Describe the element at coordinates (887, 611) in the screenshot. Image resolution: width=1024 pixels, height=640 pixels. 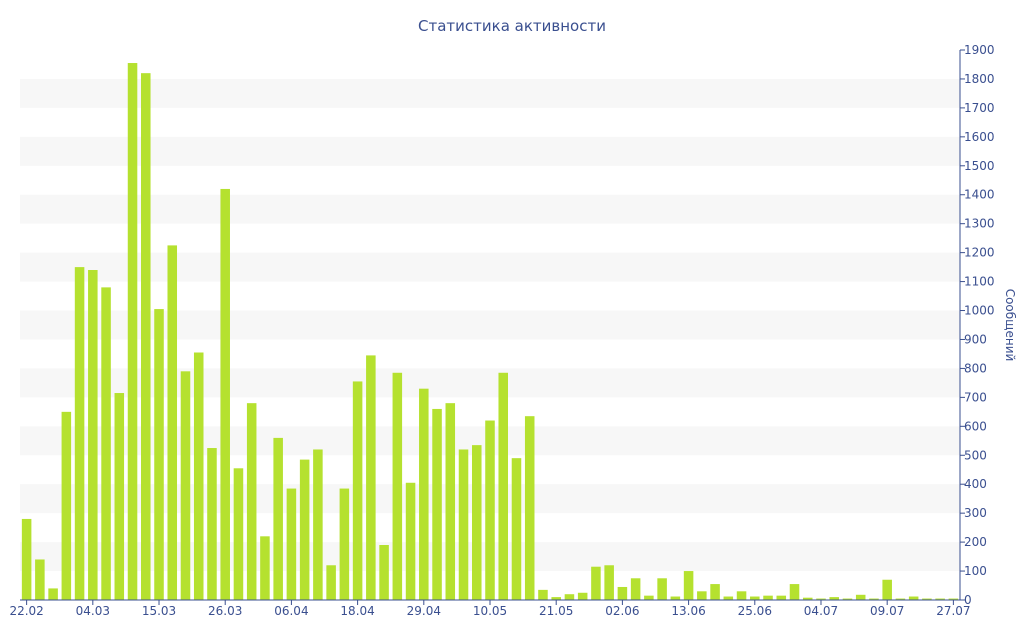
I see `x-tick-label: 09.07` at that location.